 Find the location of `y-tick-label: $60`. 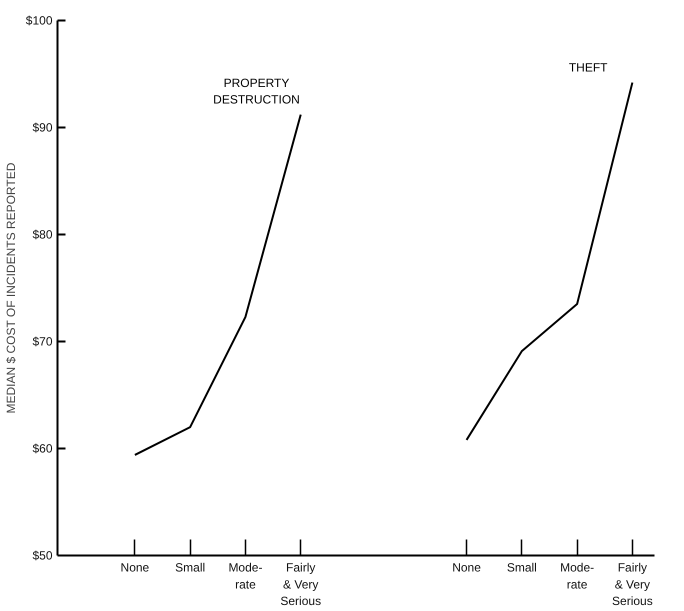

y-tick-label: $60 is located at coordinates (42, 449).